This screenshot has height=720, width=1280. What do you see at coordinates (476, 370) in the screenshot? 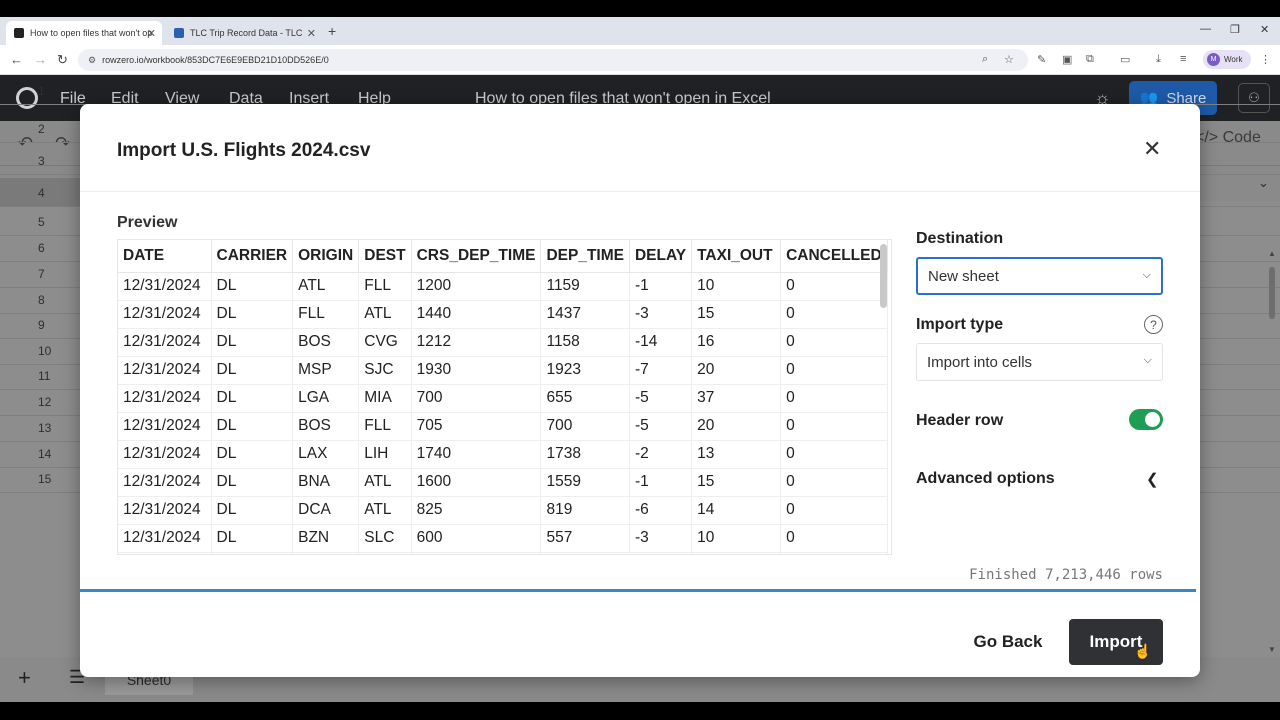
I see `table-cell: 1930` at bounding box center [476, 370].